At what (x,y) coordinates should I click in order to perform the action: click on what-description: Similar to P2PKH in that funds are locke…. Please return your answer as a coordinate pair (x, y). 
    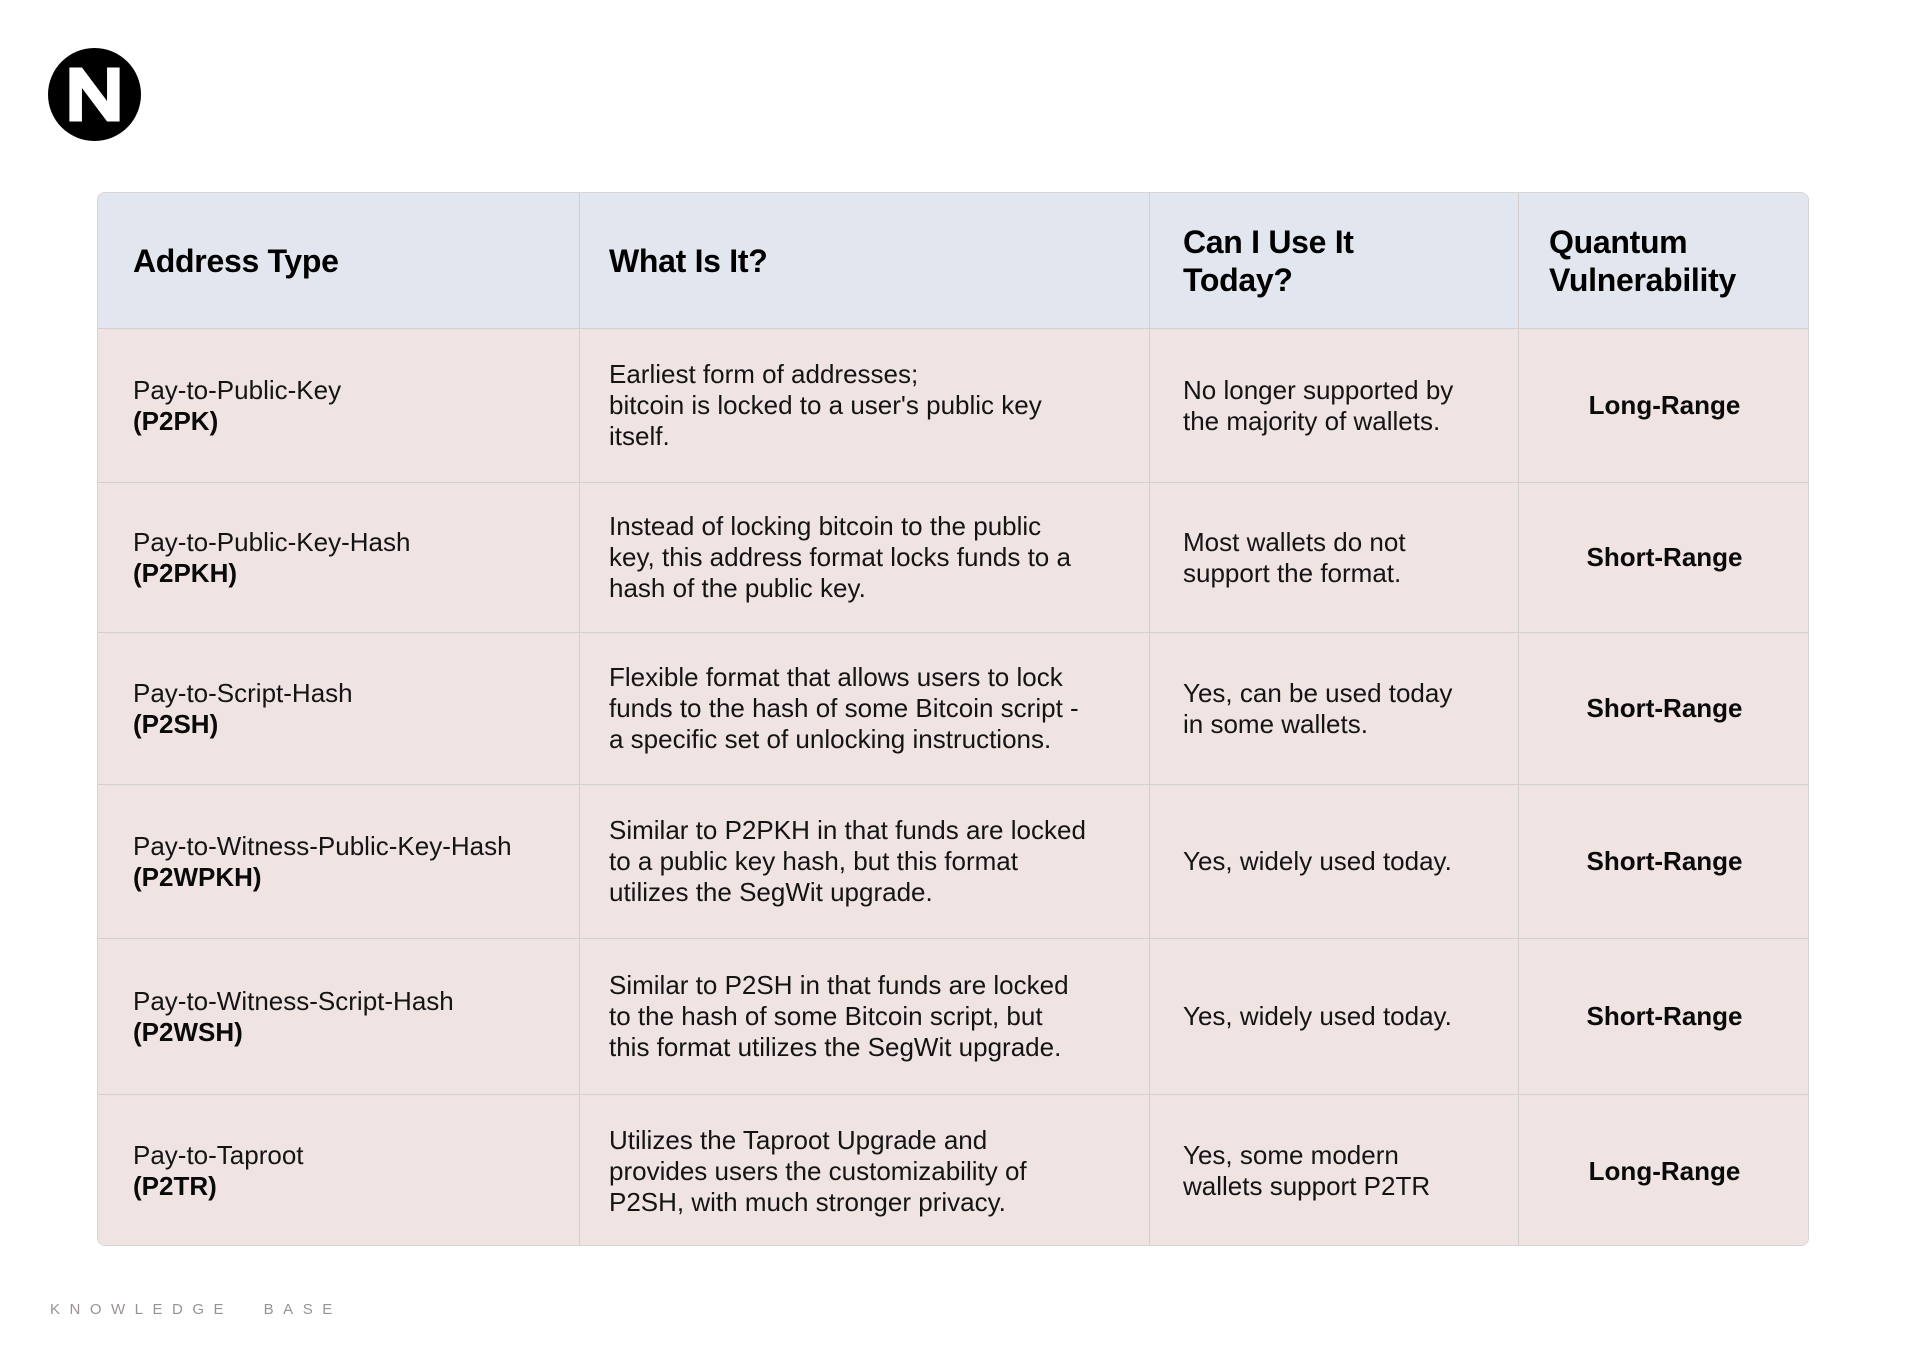
    Looking at the image, I should click on (847, 861).